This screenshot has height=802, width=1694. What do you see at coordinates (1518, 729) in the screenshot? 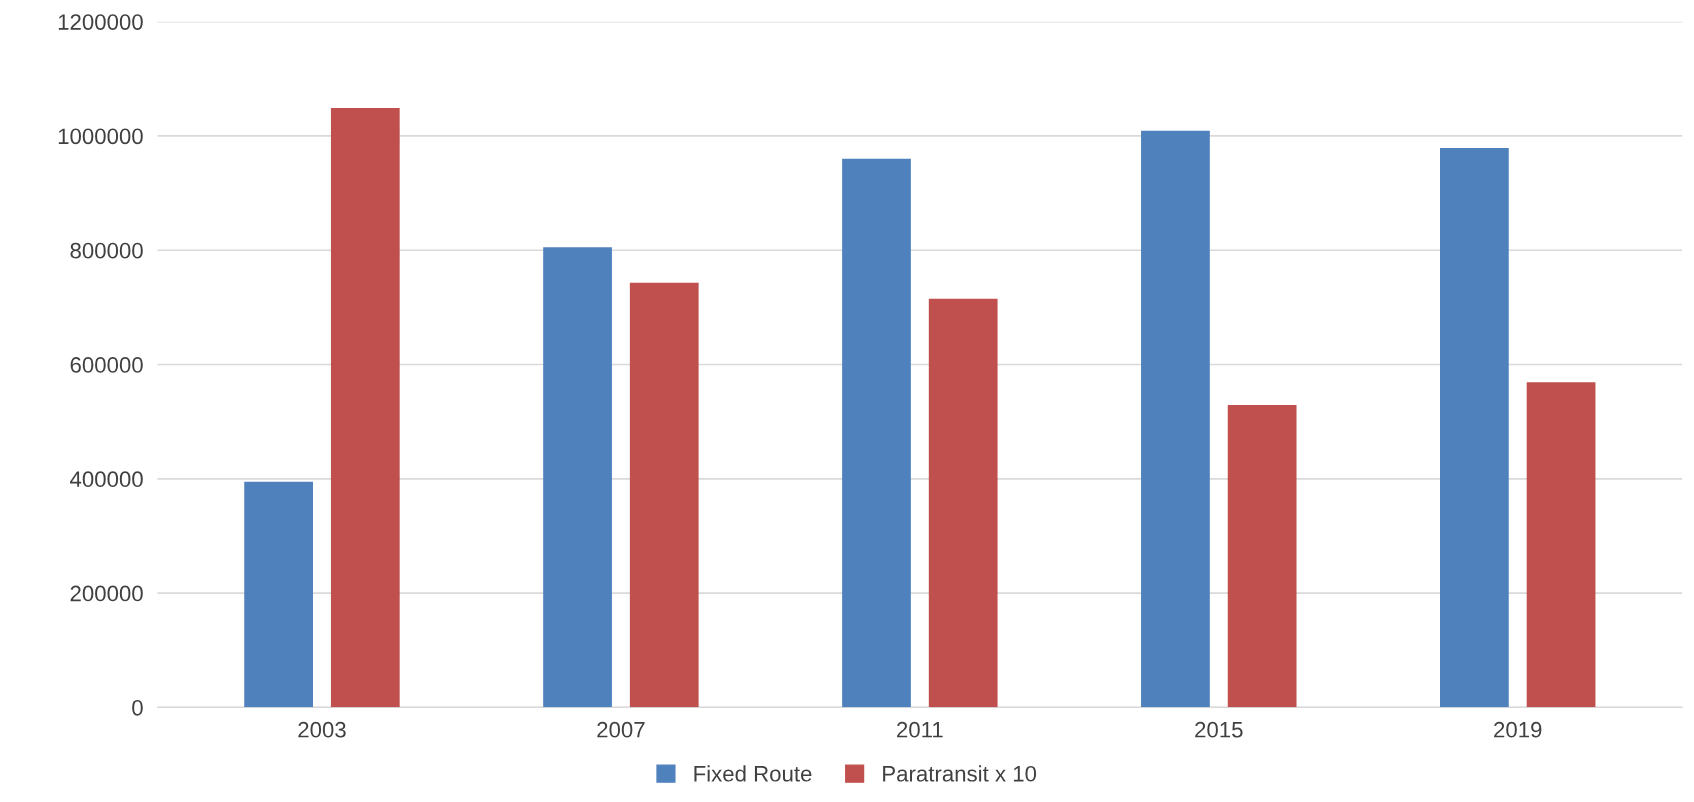
I see `x-tick-label: 2019` at bounding box center [1518, 729].